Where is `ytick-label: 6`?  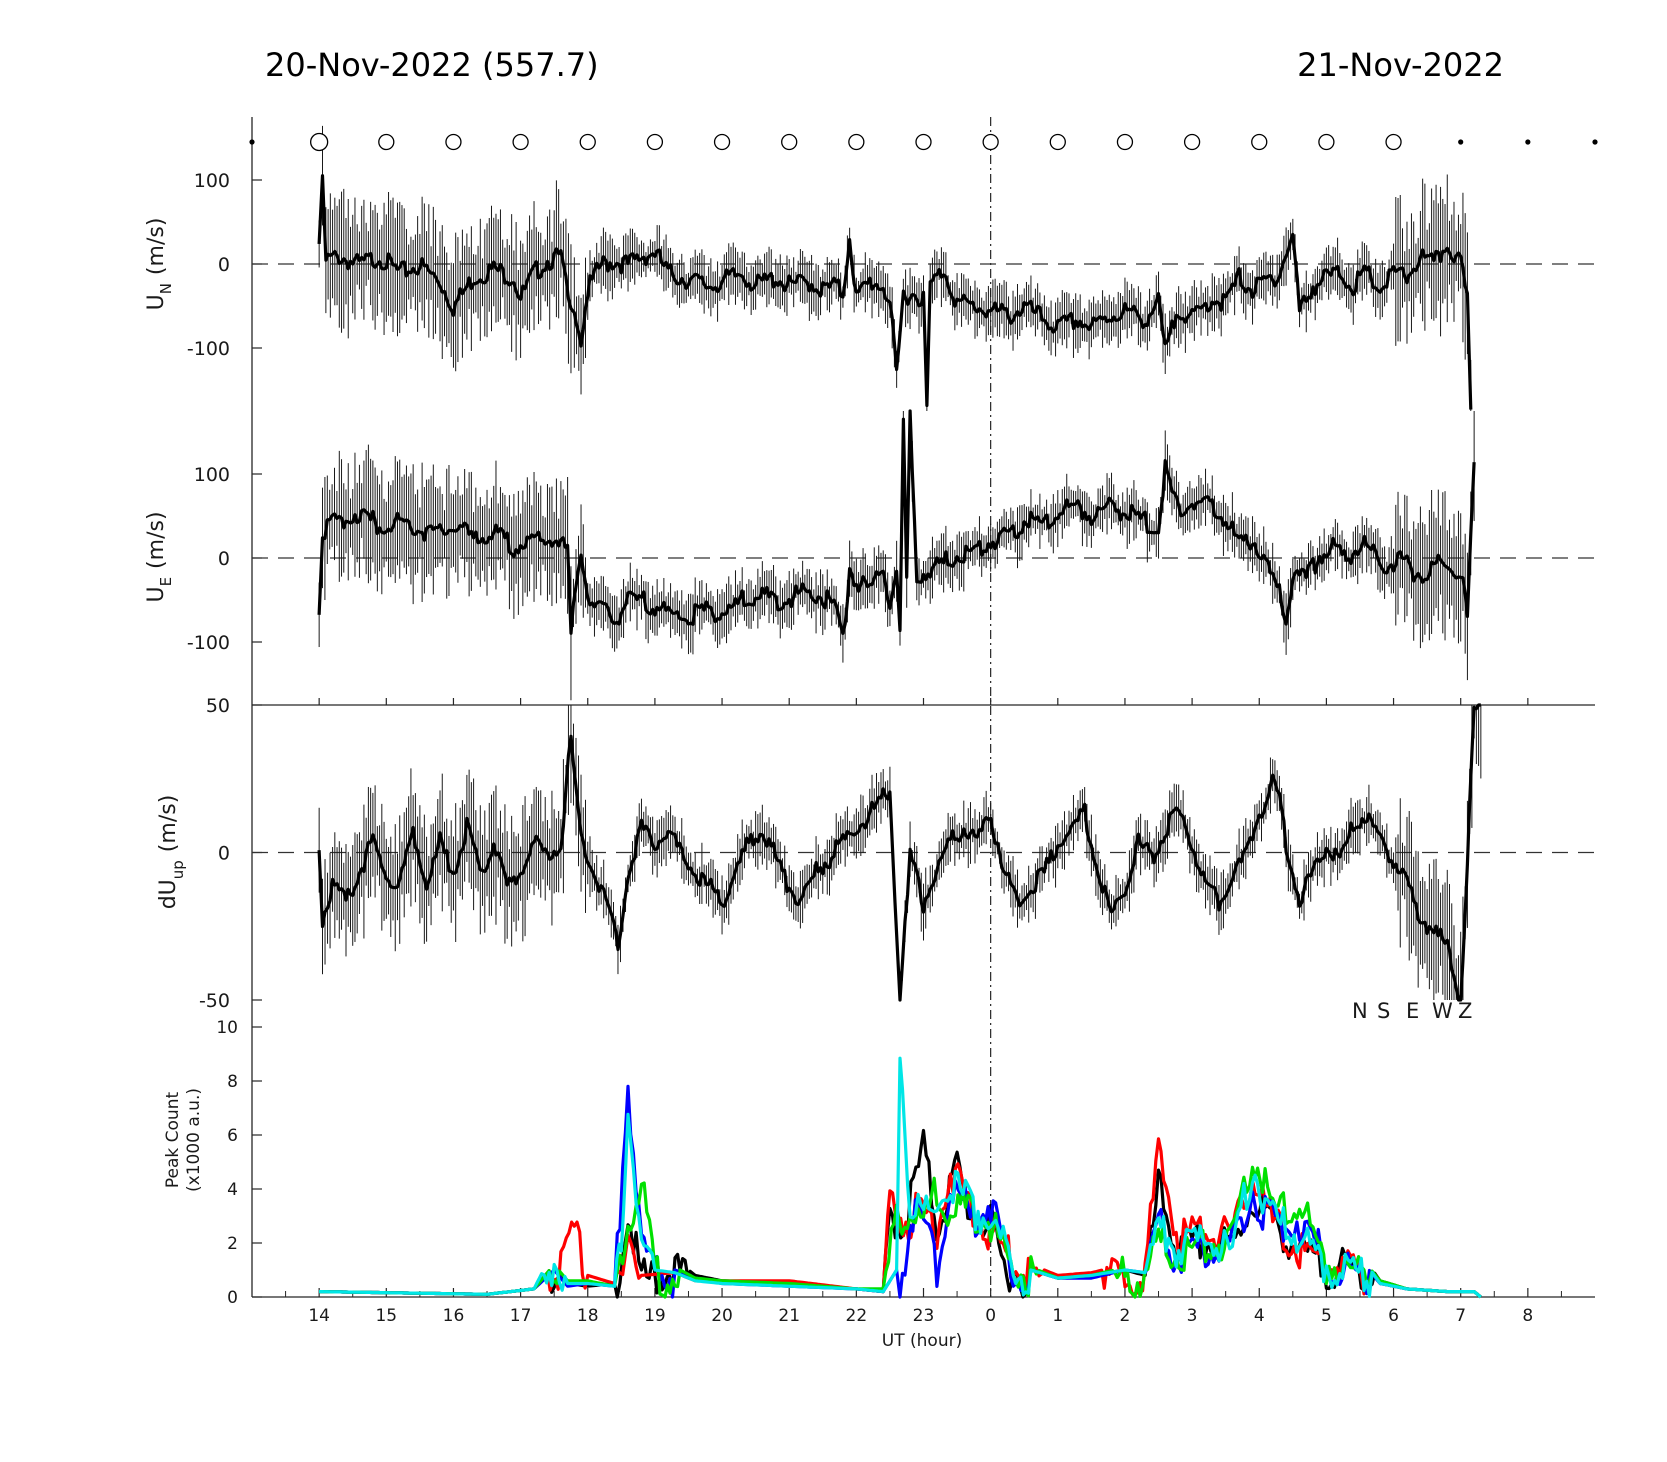
ytick-label: 6 is located at coordinates (232, 1136).